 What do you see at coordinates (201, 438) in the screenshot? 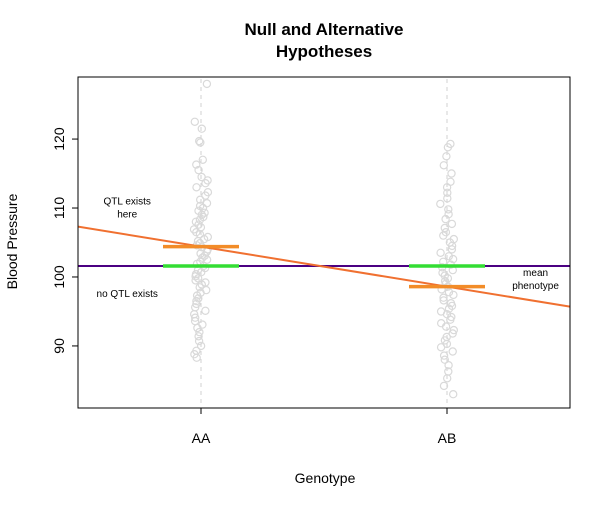
I see `x-tick-label: AA` at bounding box center [201, 438].